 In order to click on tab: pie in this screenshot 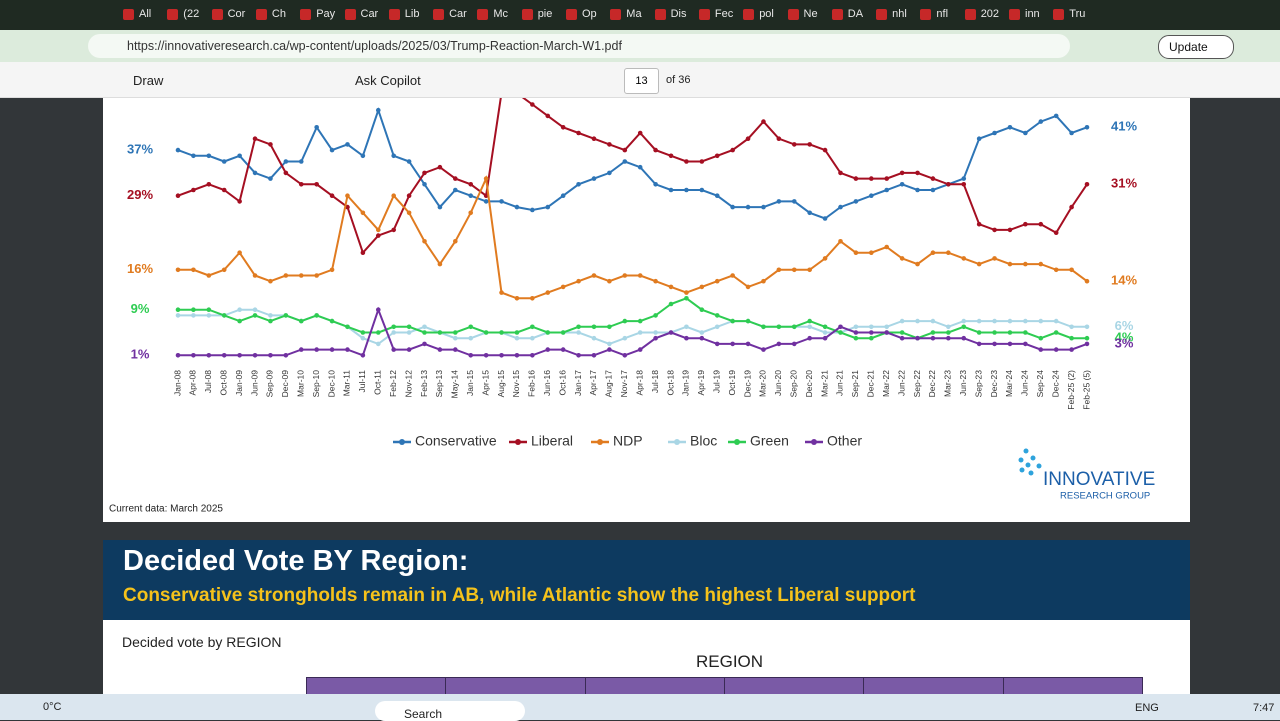, I will do `click(545, 14)`.